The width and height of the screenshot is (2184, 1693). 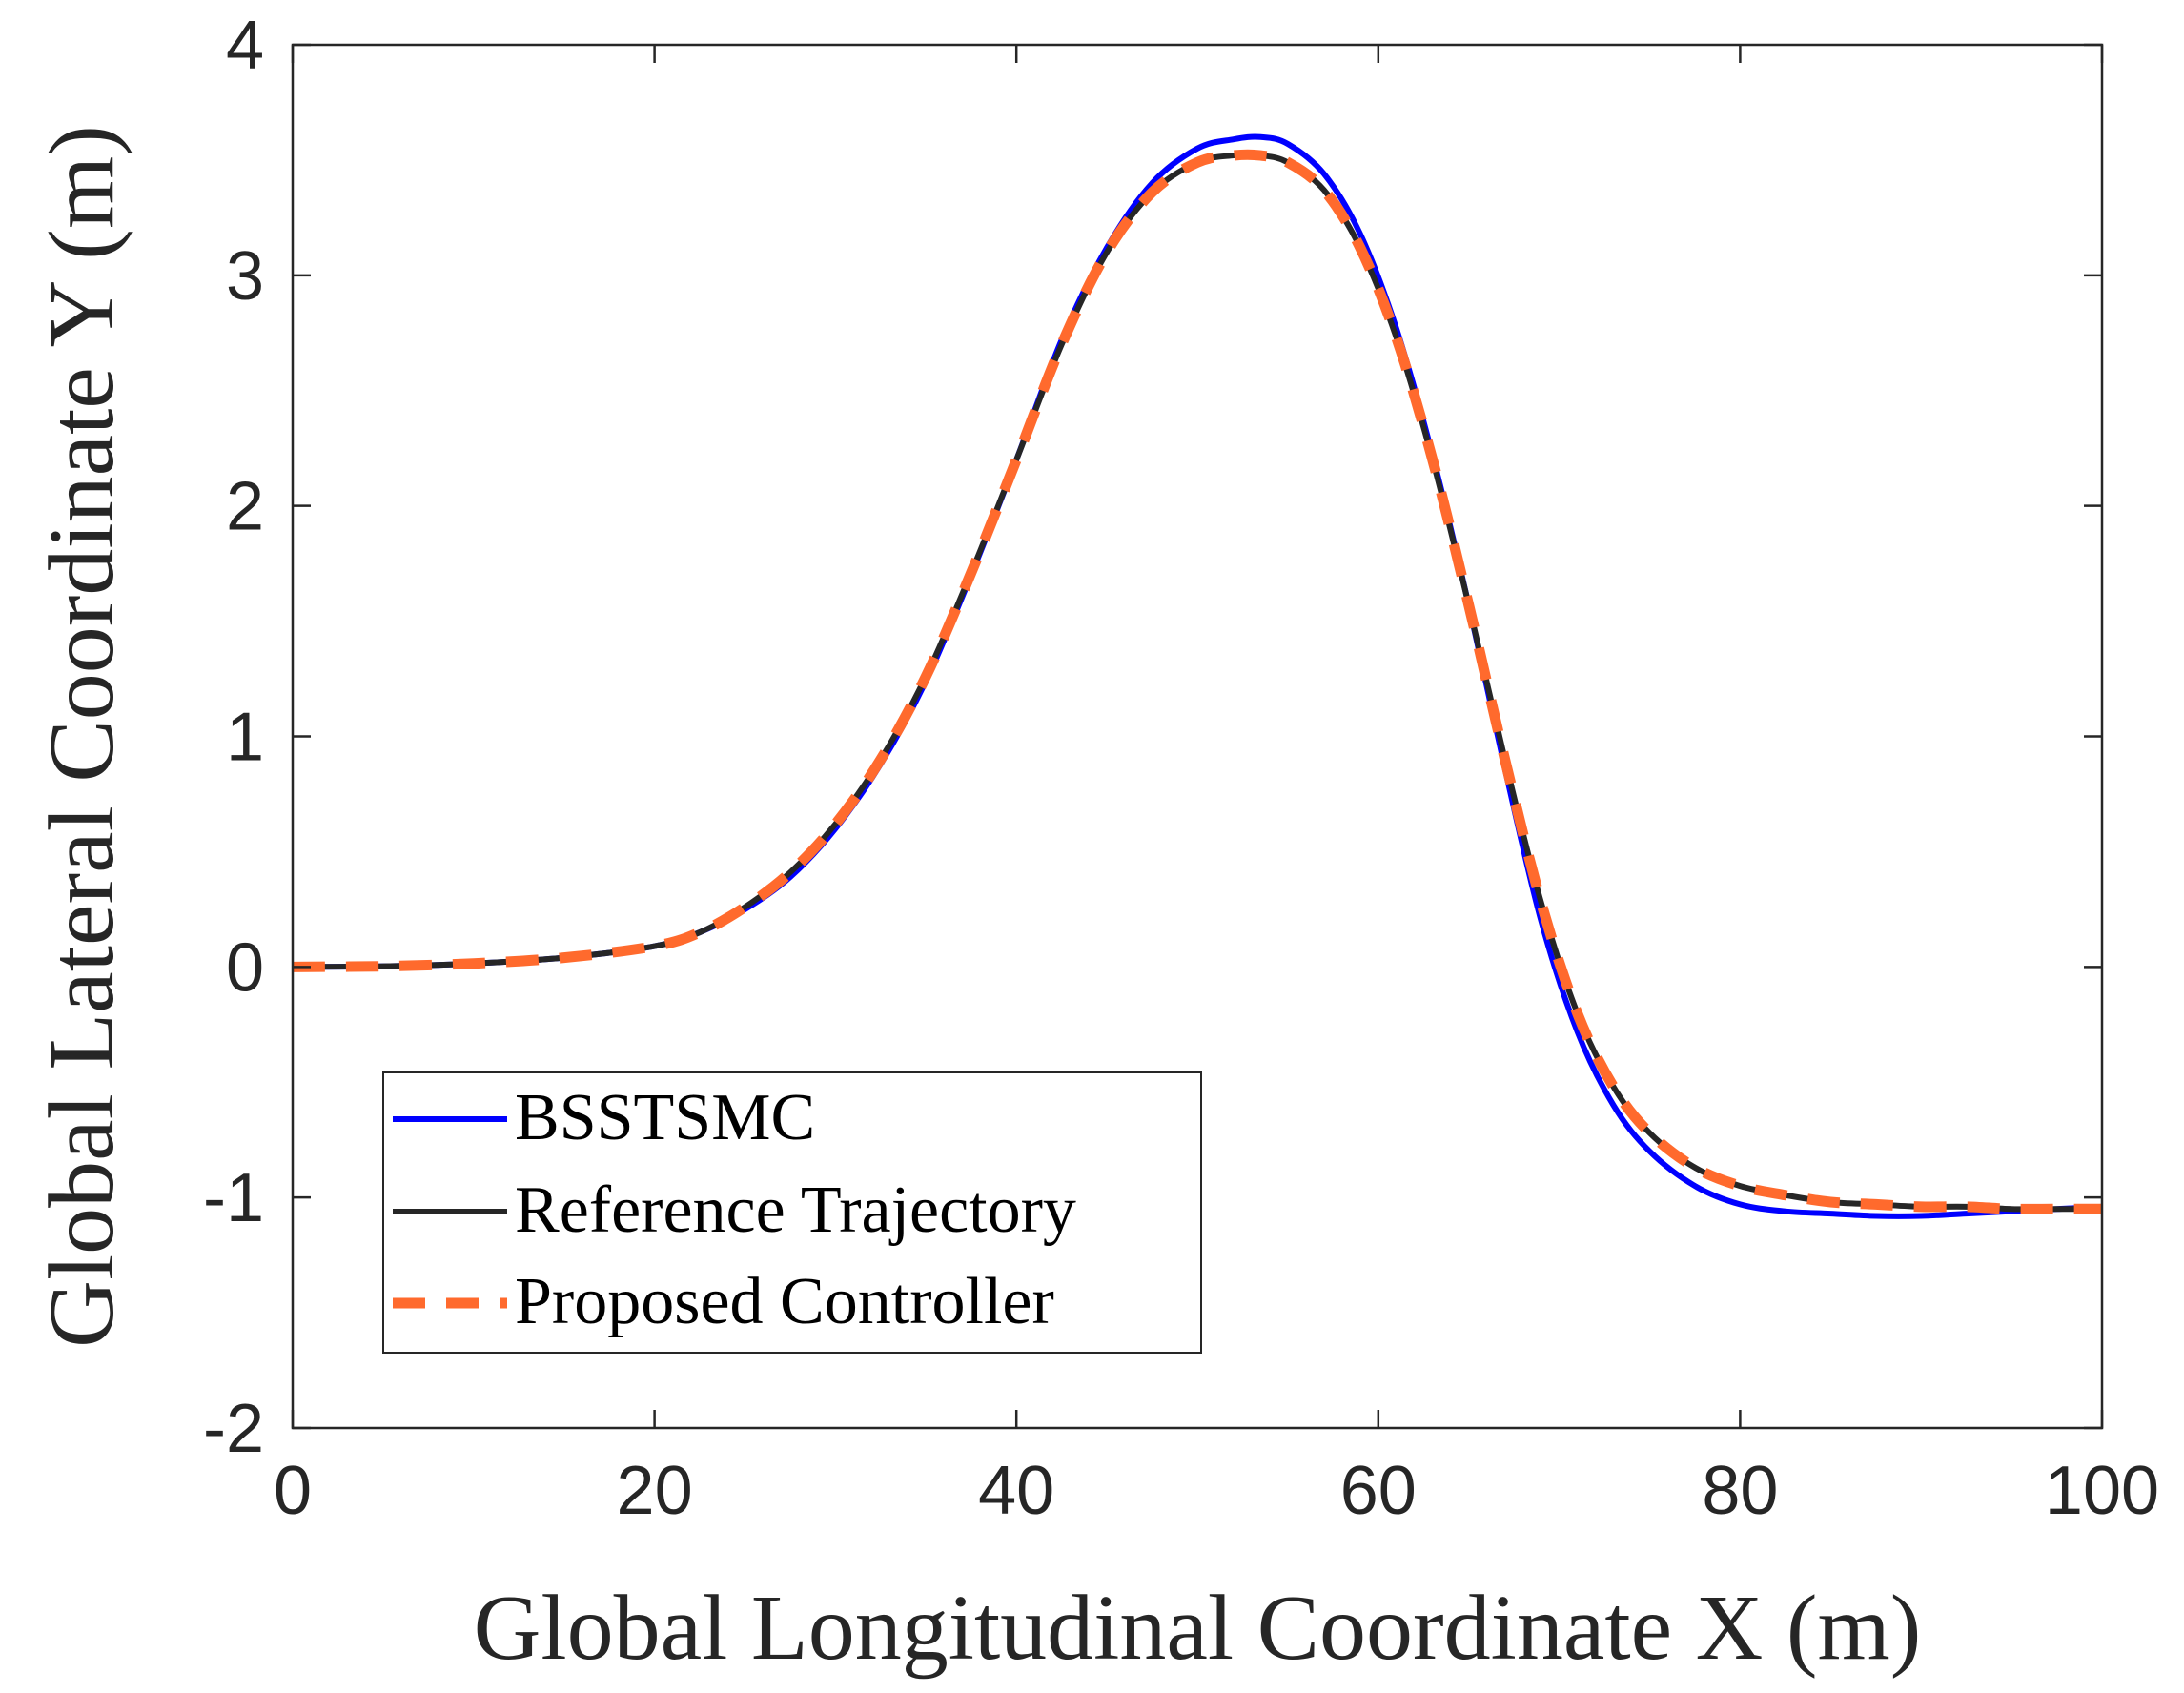 What do you see at coordinates (234, 1429) in the screenshot?
I see `y-tick-label: -2` at bounding box center [234, 1429].